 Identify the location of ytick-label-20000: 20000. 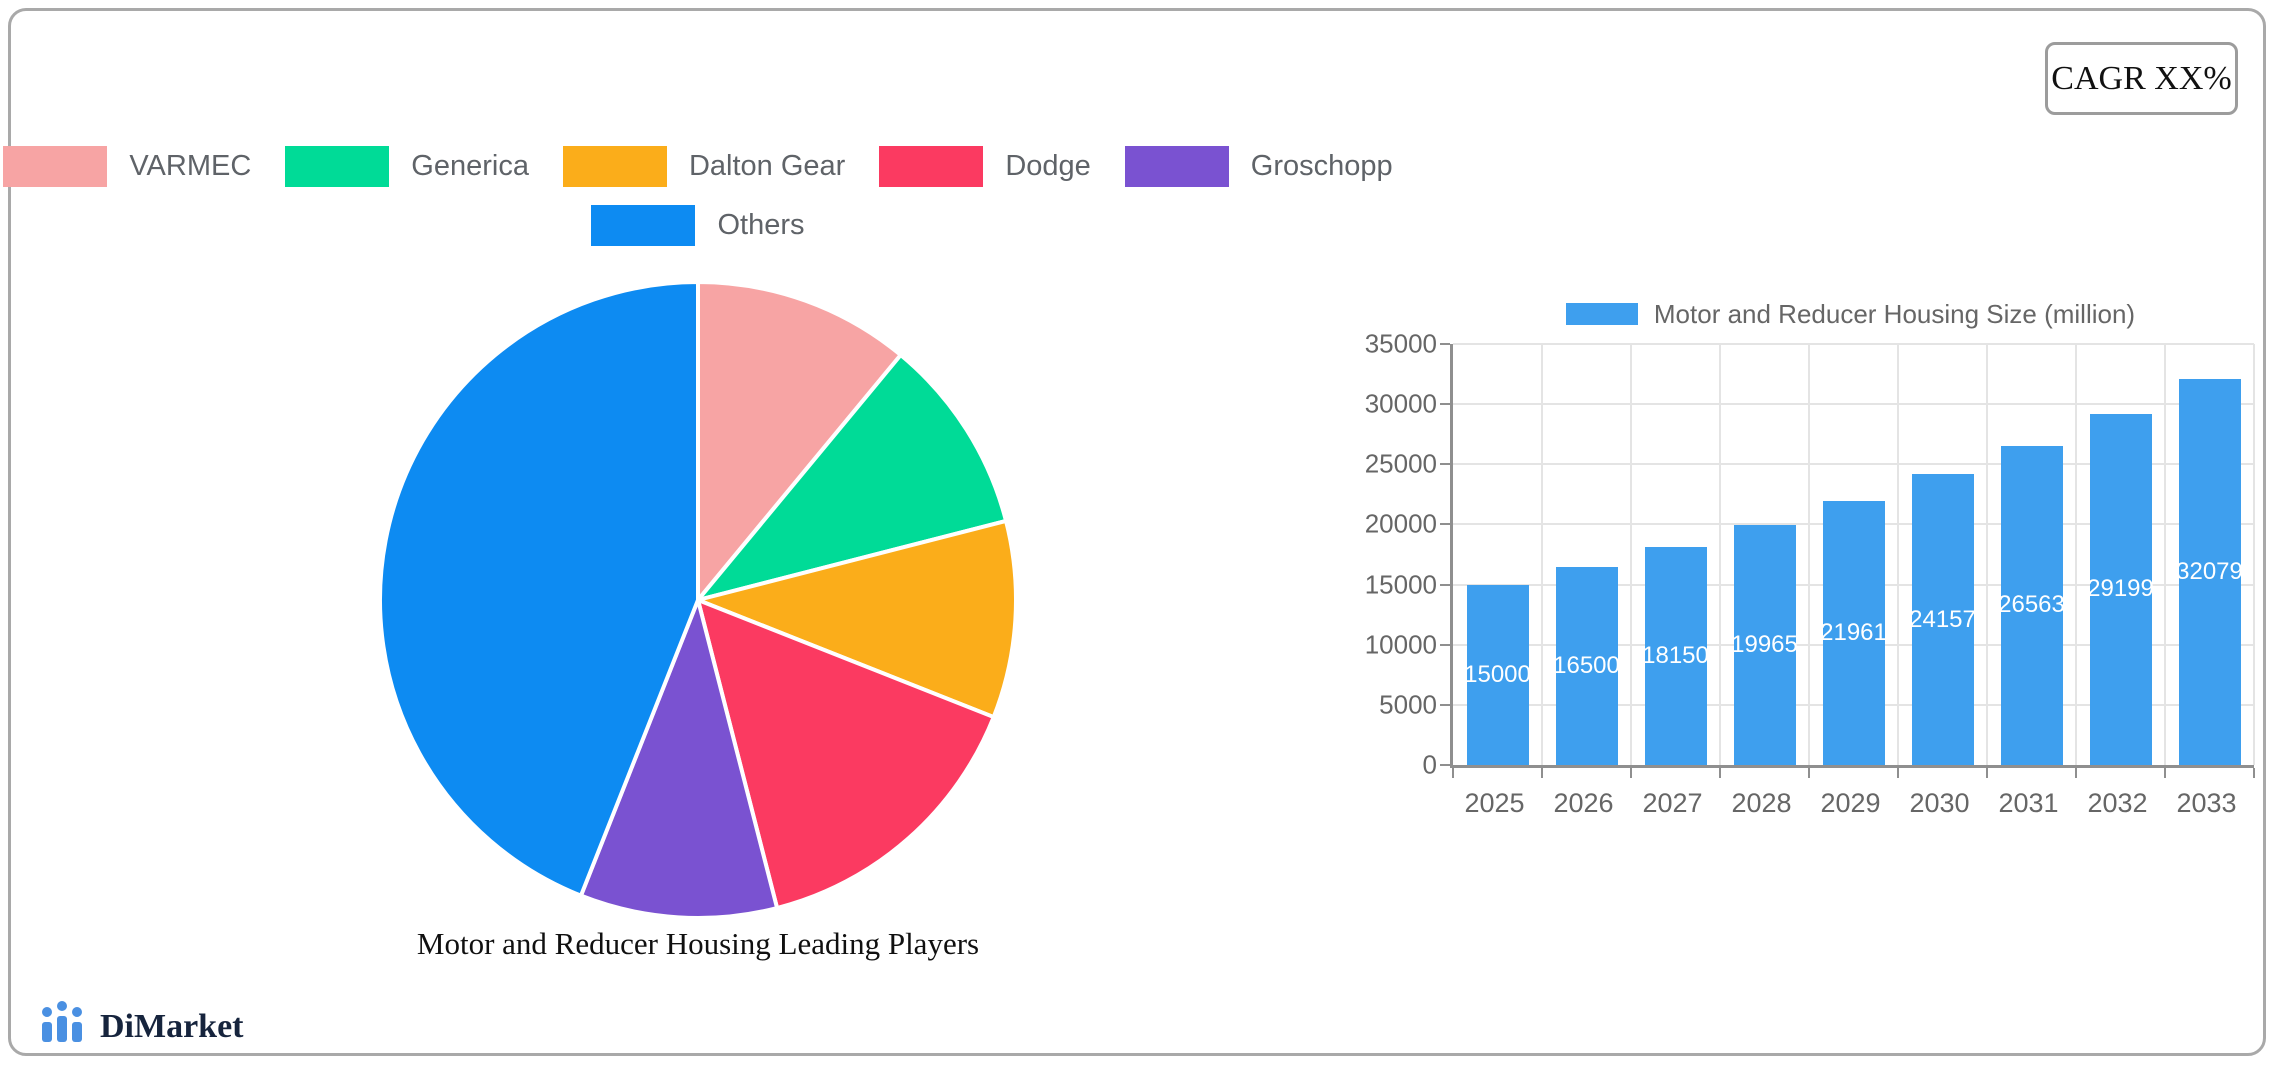
(1400, 523).